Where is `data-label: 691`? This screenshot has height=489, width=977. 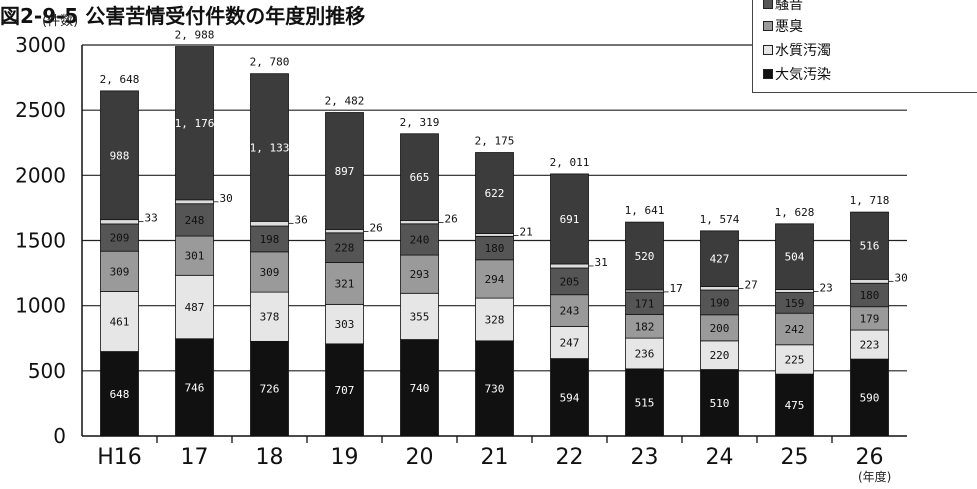
data-label: 691 is located at coordinates (570, 219).